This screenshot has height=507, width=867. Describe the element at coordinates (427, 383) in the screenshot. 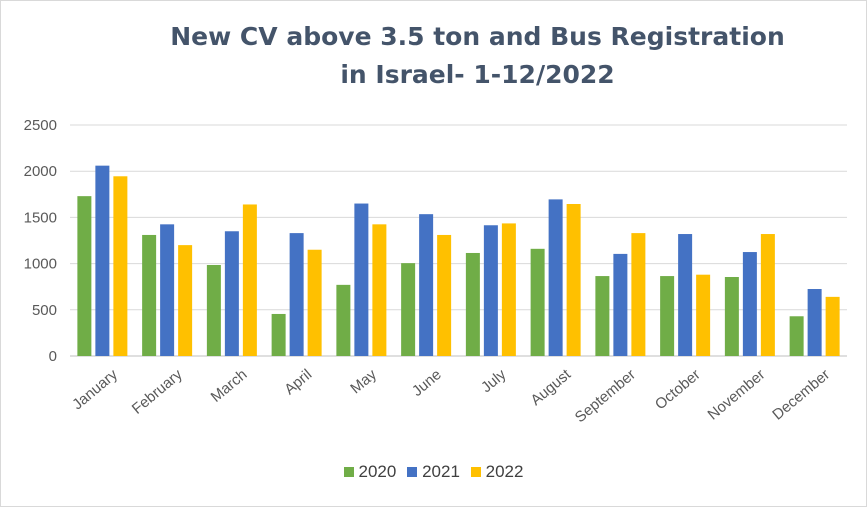

I see `x-tick-label: June` at that location.